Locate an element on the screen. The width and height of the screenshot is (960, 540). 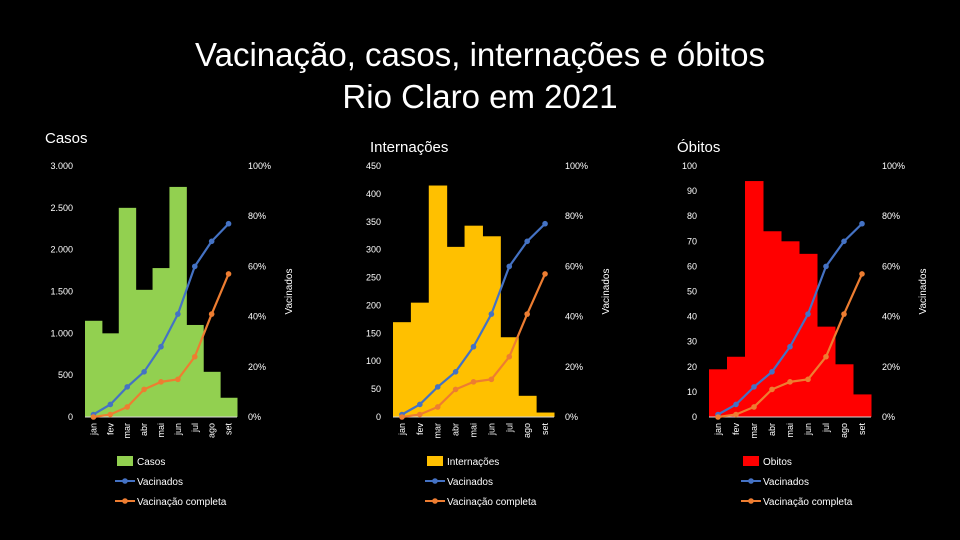
y-tick-label: 150 is located at coordinates (373, 333).